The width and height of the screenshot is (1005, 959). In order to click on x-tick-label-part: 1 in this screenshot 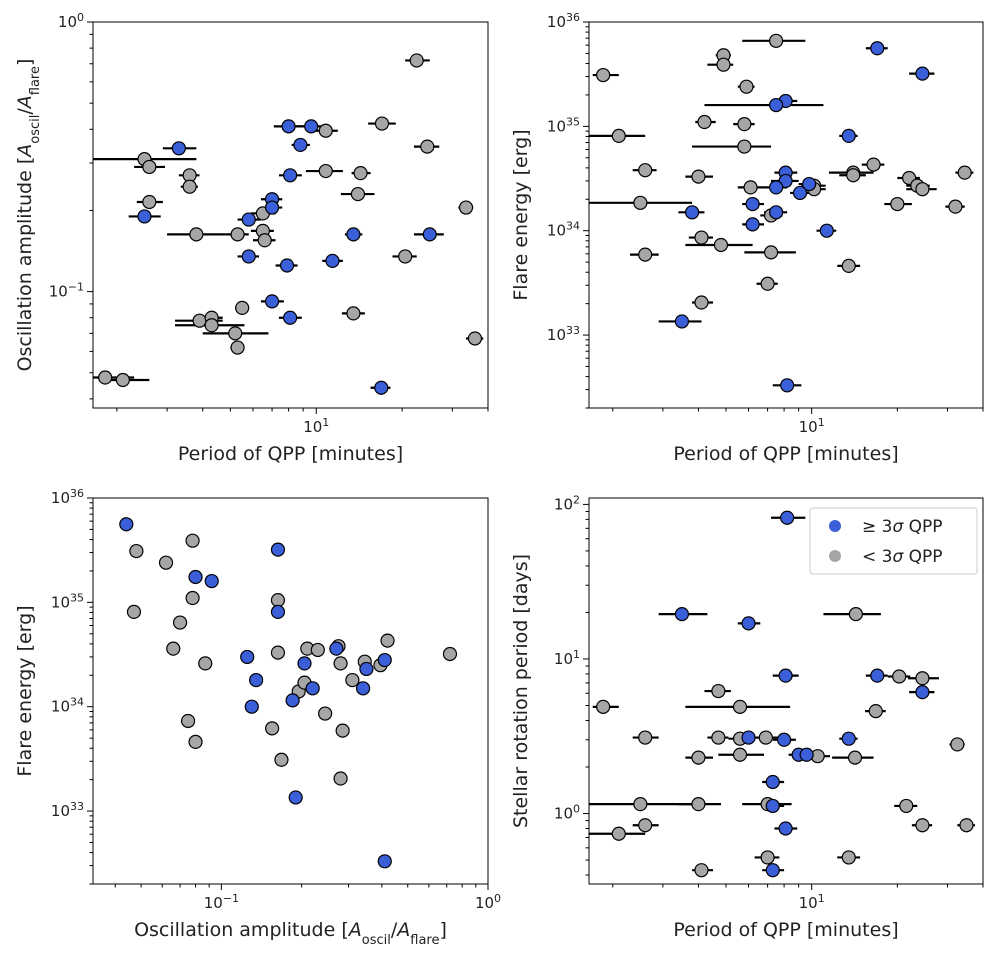, I will do `click(325, 422)`.